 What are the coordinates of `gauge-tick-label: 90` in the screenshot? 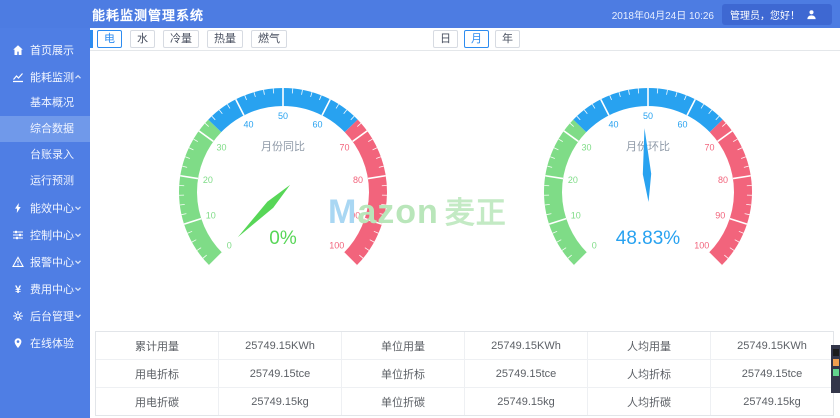 It's located at (355, 215).